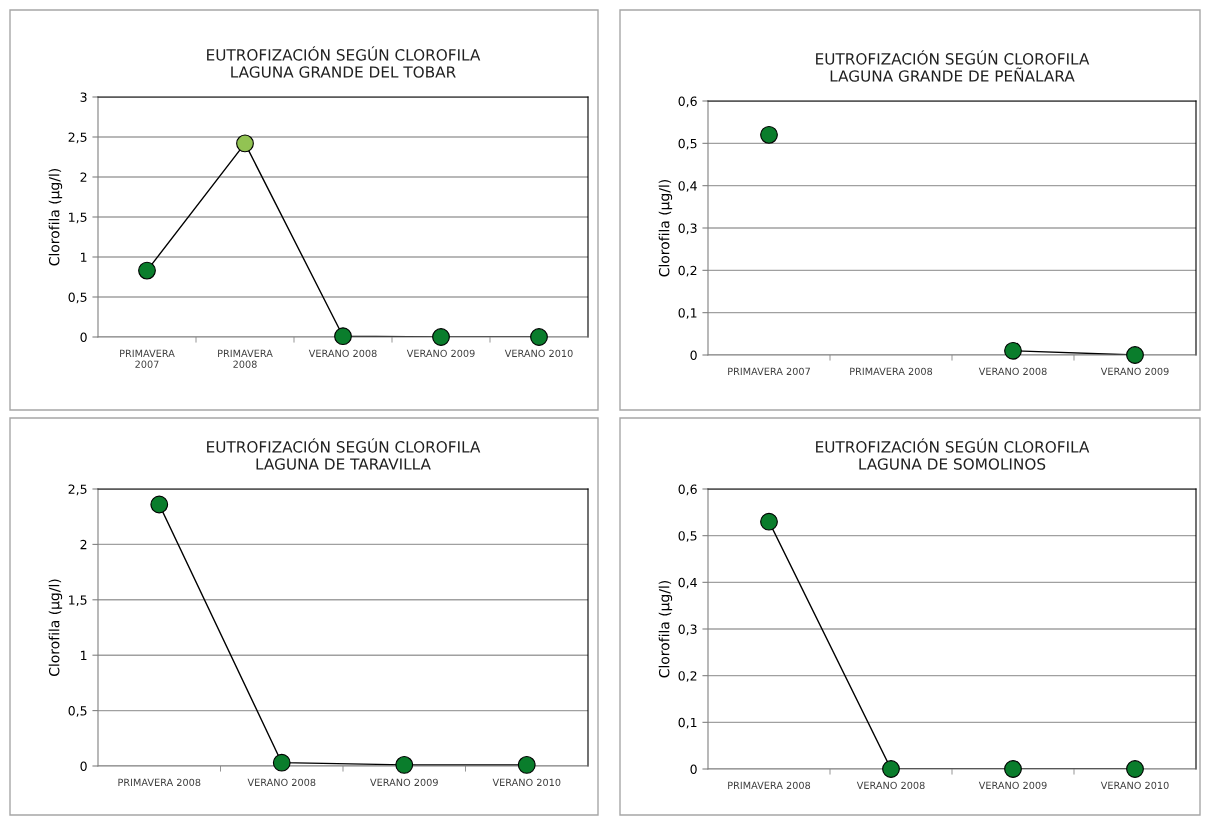 The width and height of the screenshot is (1207, 819). What do you see at coordinates (344, 454) in the screenshot?
I see `chart-title: EUTROFIZACIÓN SEGÚN CLOROFILA LAGUNA DE TARAVILLA` at bounding box center [344, 454].